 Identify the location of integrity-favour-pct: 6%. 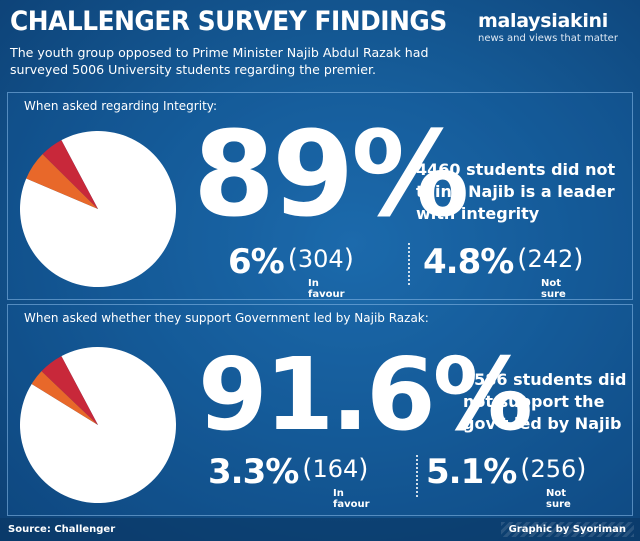
(256, 262).